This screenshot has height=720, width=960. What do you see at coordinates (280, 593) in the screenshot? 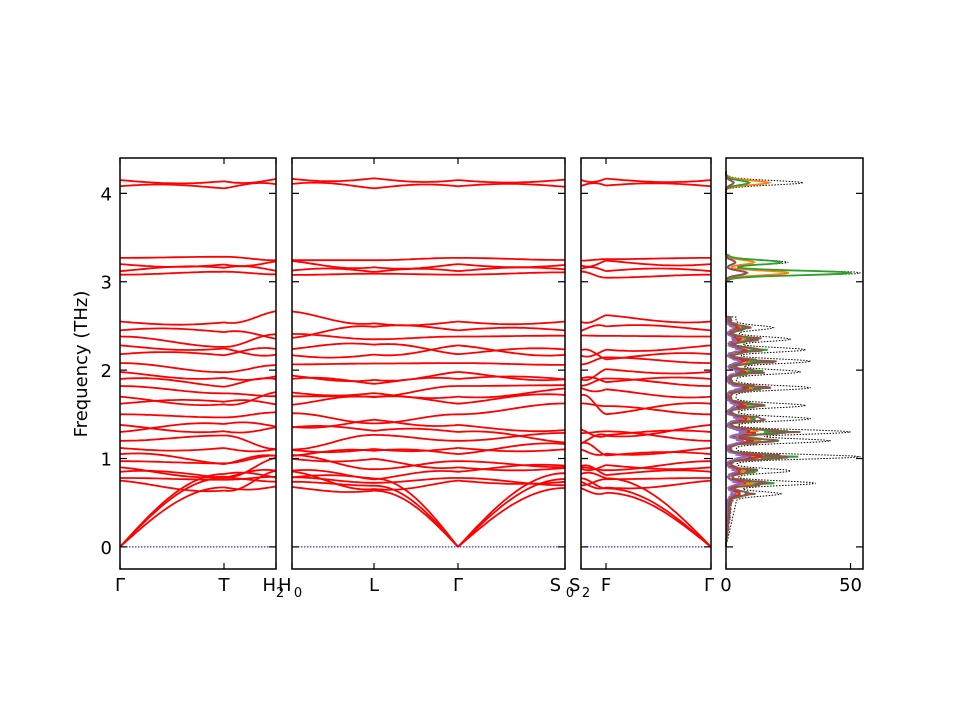
I see `x-tick-subscript: 2` at bounding box center [280, 593].